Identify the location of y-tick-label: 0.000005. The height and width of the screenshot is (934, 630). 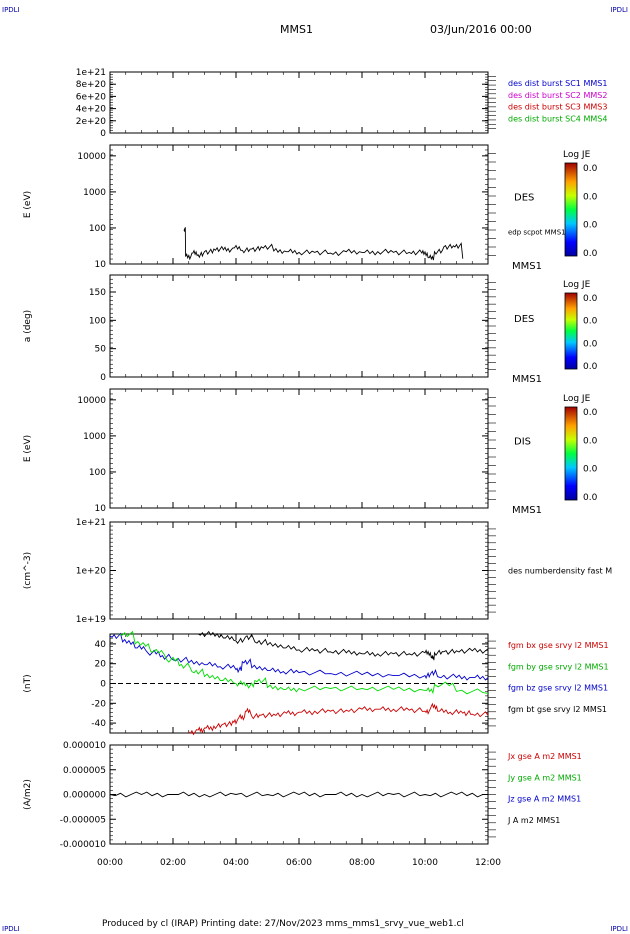
(84, 771).